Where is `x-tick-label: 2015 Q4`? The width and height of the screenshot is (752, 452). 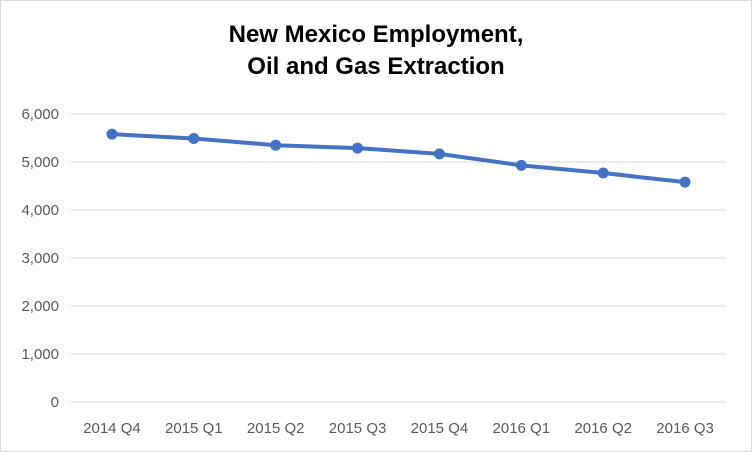 x-tick-label: 2015 Q4 is located at coordinates (440, 428).